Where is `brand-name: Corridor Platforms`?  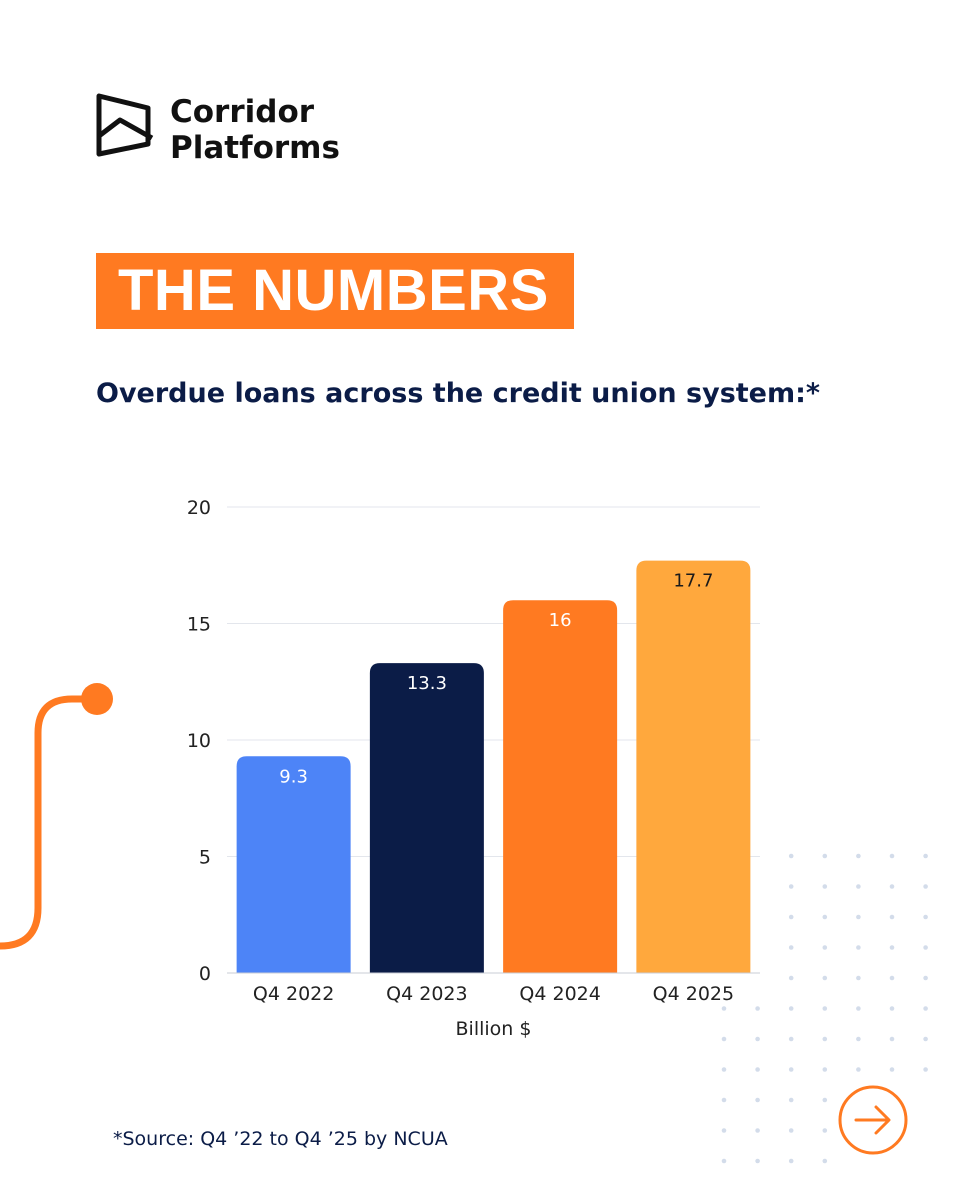 brand-name: Corridor Platforms is located at coordinates (255, 130).